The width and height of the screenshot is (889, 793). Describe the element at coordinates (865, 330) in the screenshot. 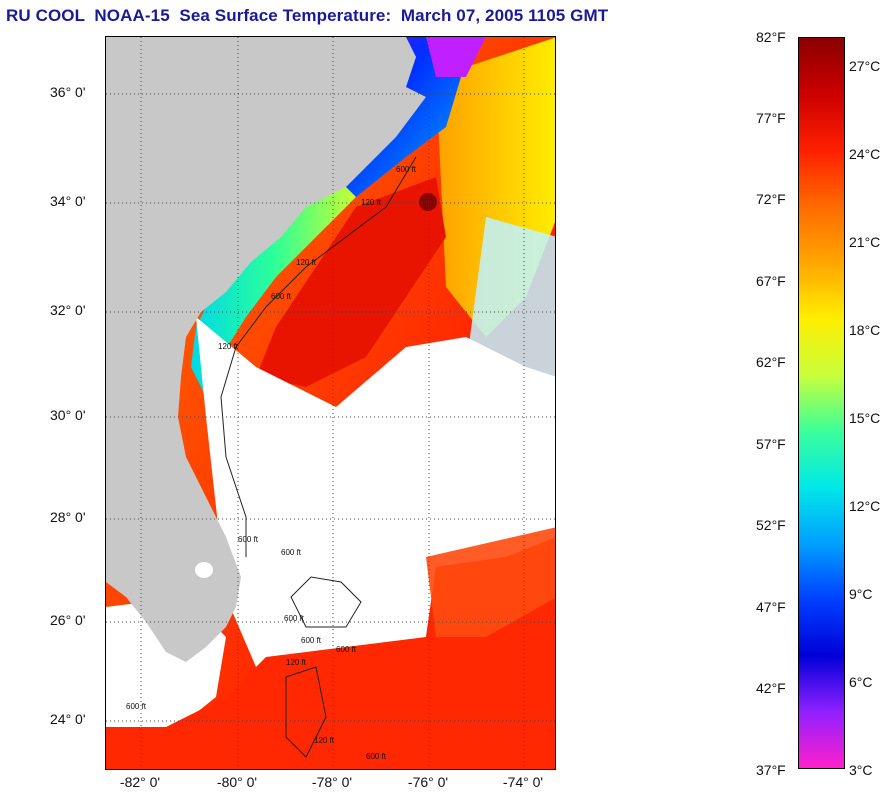

I see `colorbar-celsius-label: 18°C` at that location.